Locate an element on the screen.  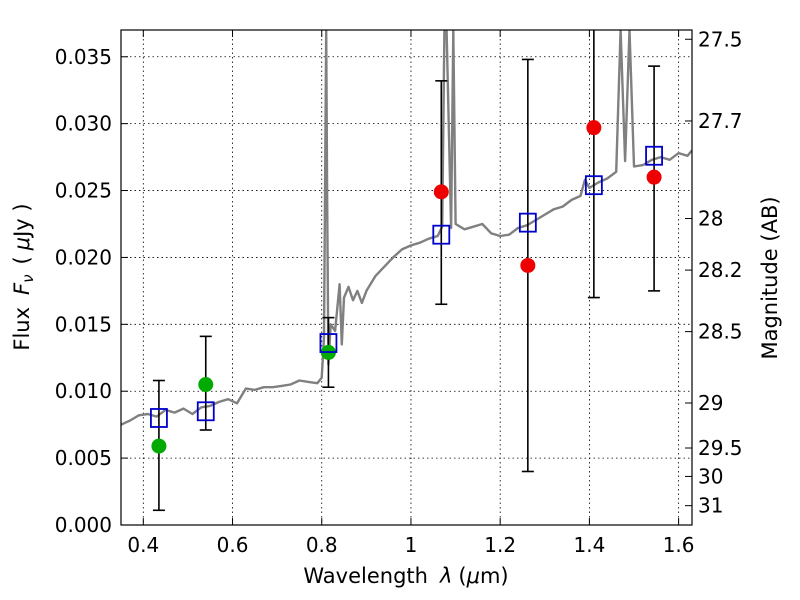
y2-tick-label: 28.5 is located at coordinates (720, 332).